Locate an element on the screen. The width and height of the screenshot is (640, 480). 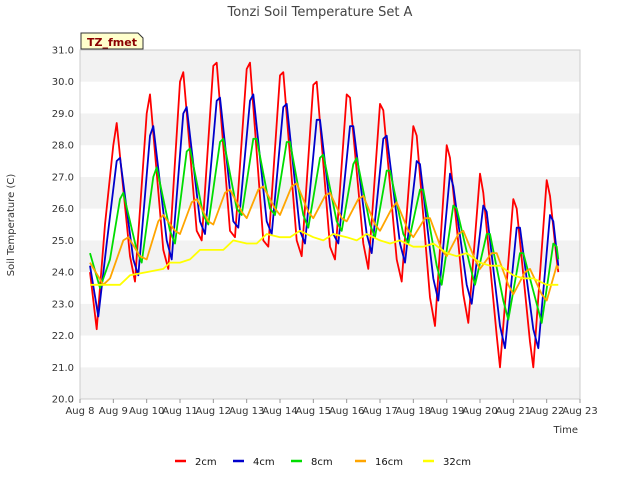
x-tick-label: Aug 14 is located at coordinates (279, 411).